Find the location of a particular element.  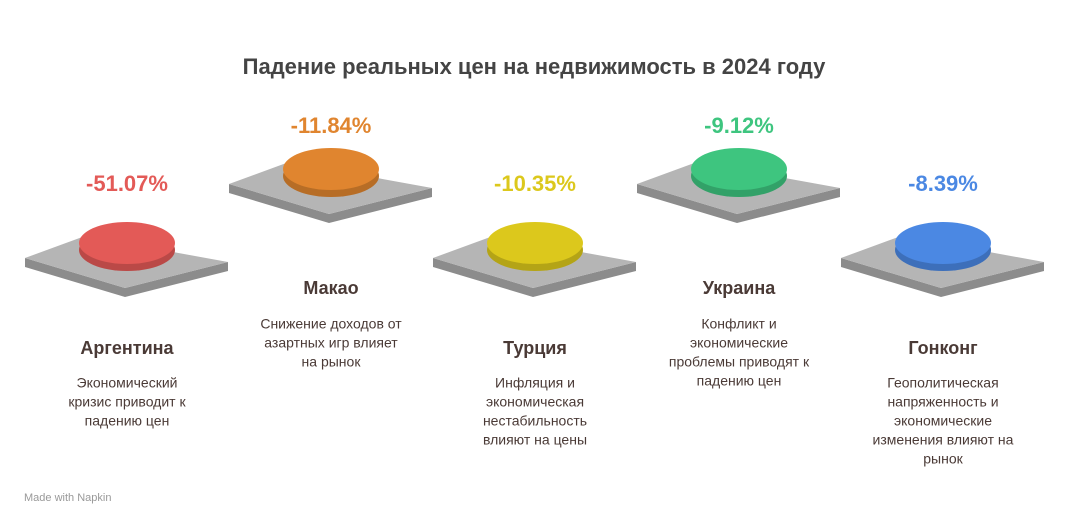

description-line: Снижение доходов от is located at coordinates (331, 324).